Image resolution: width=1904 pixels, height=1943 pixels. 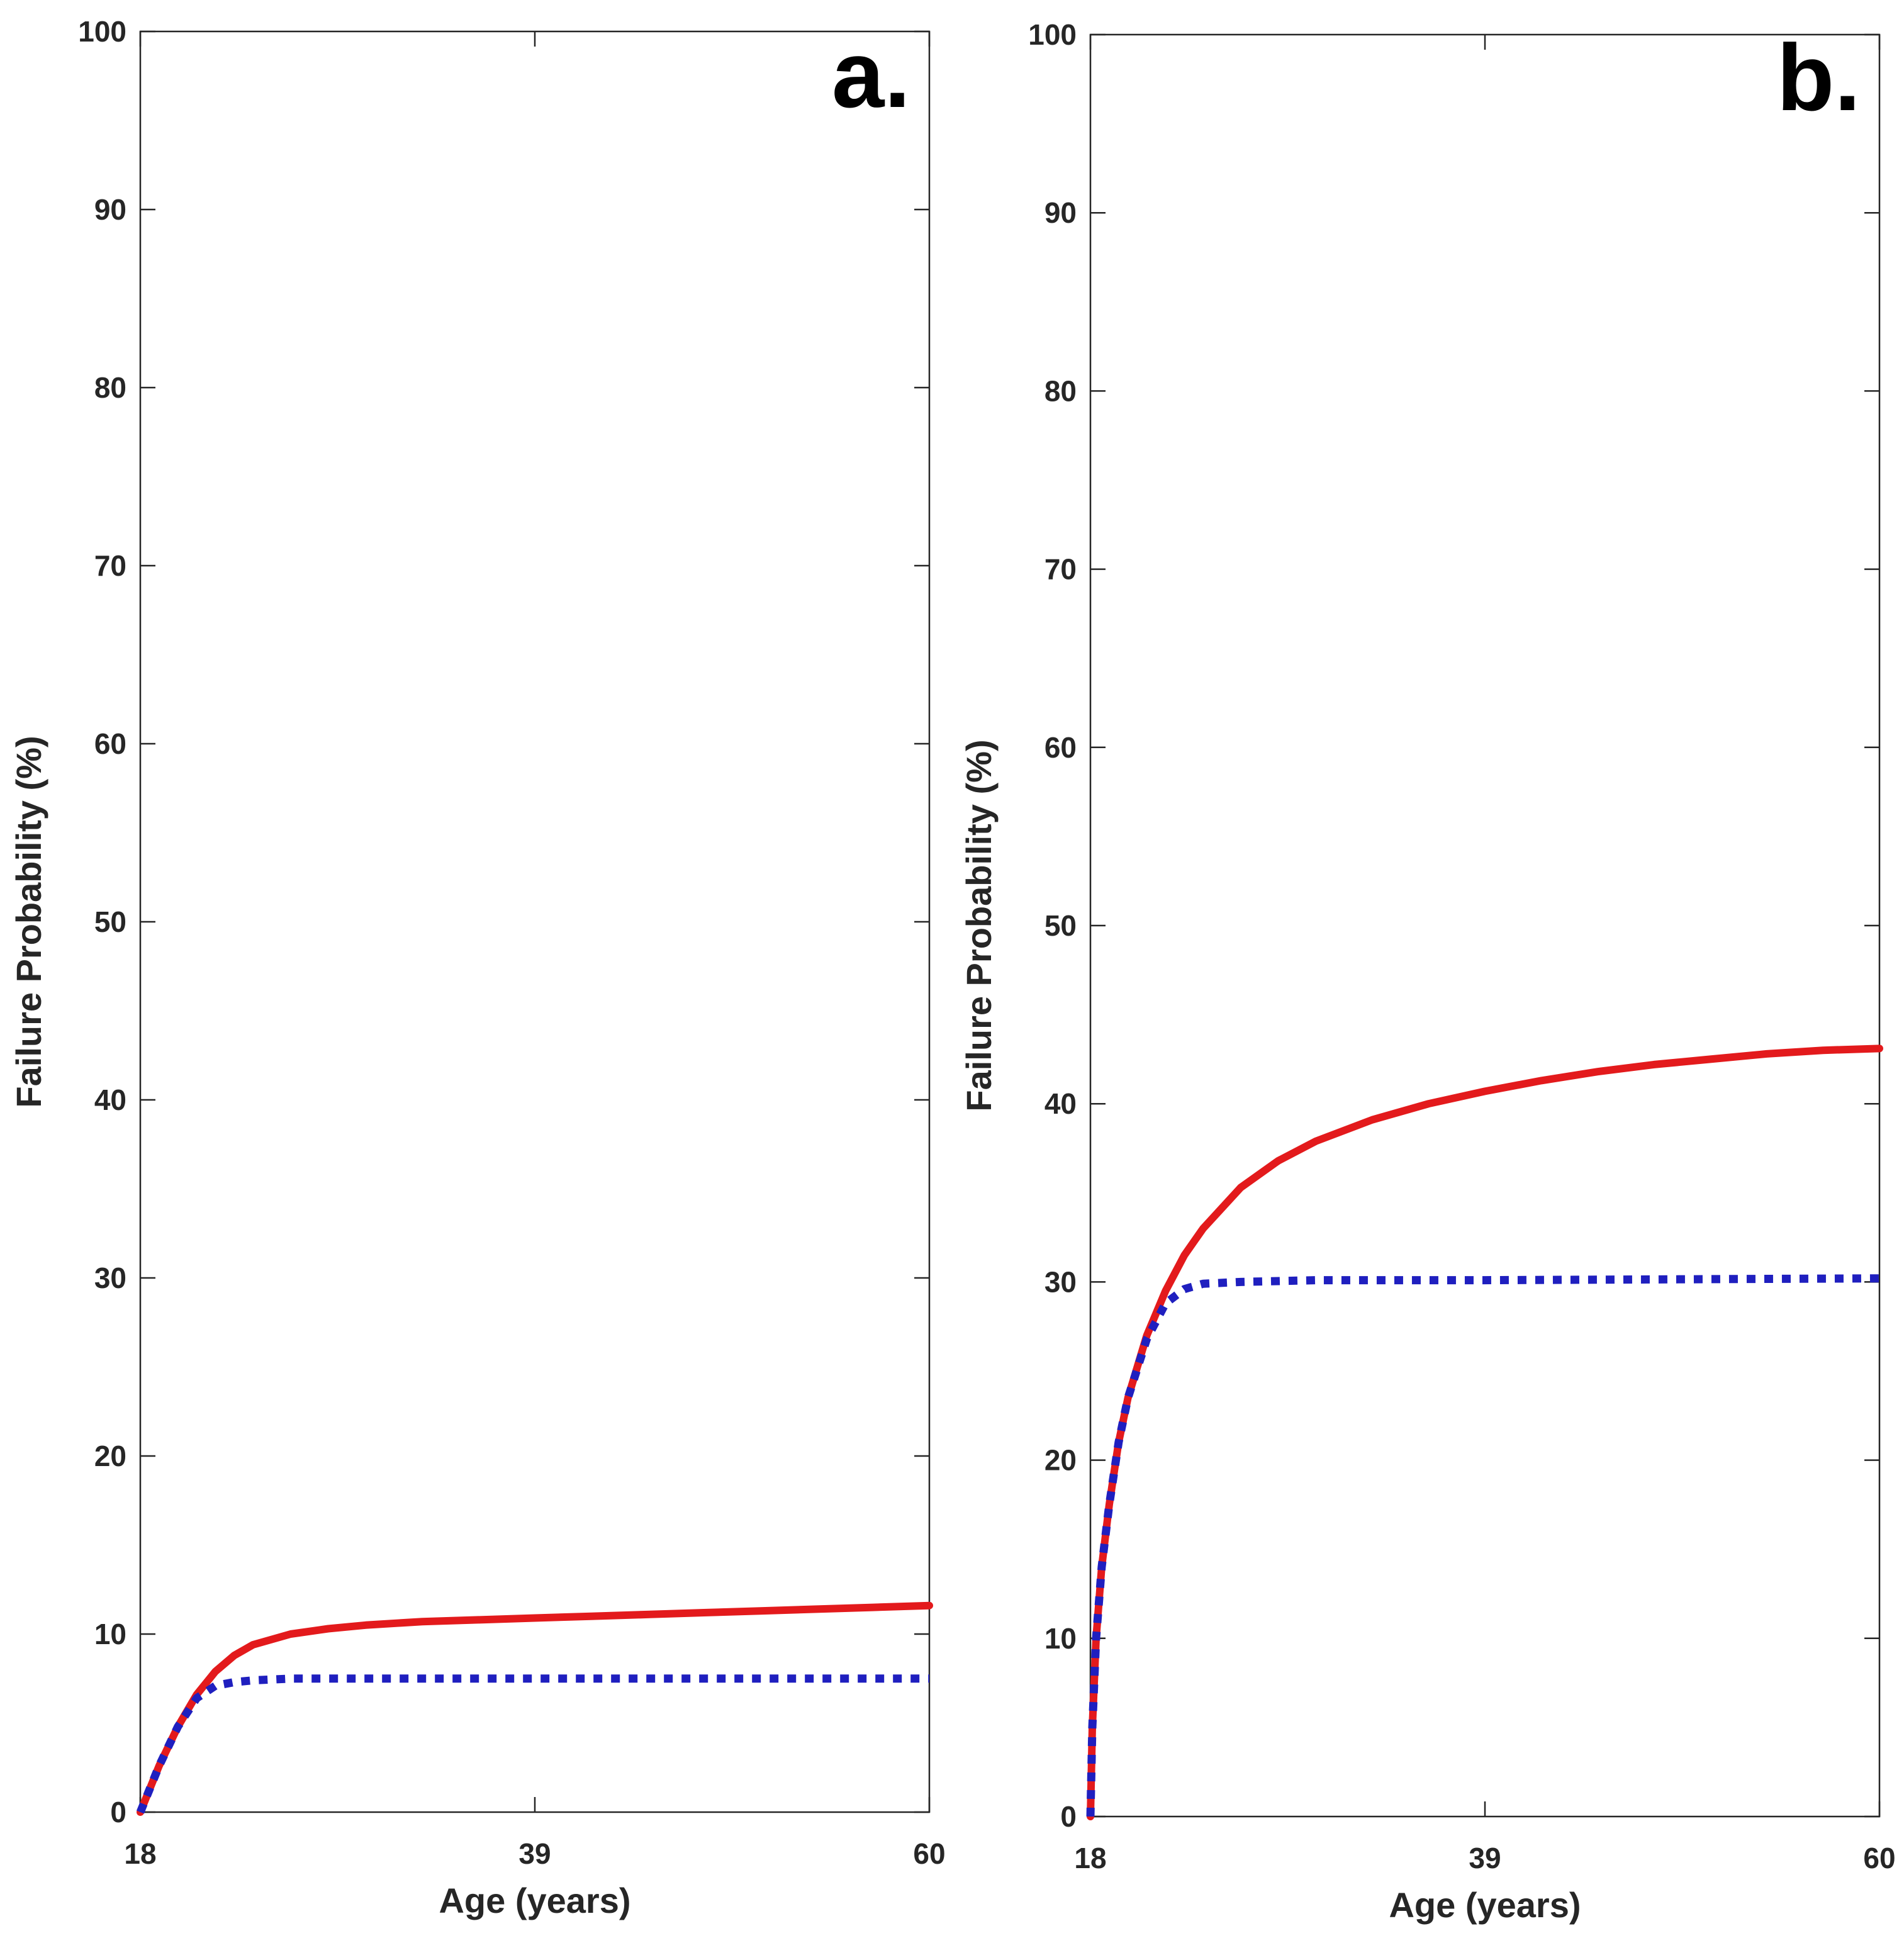 What do you see at coordinates (1060, 1638) in the screenshot?
I see `y-tick-label-b: 10` at bounding box center [1060, 1638].